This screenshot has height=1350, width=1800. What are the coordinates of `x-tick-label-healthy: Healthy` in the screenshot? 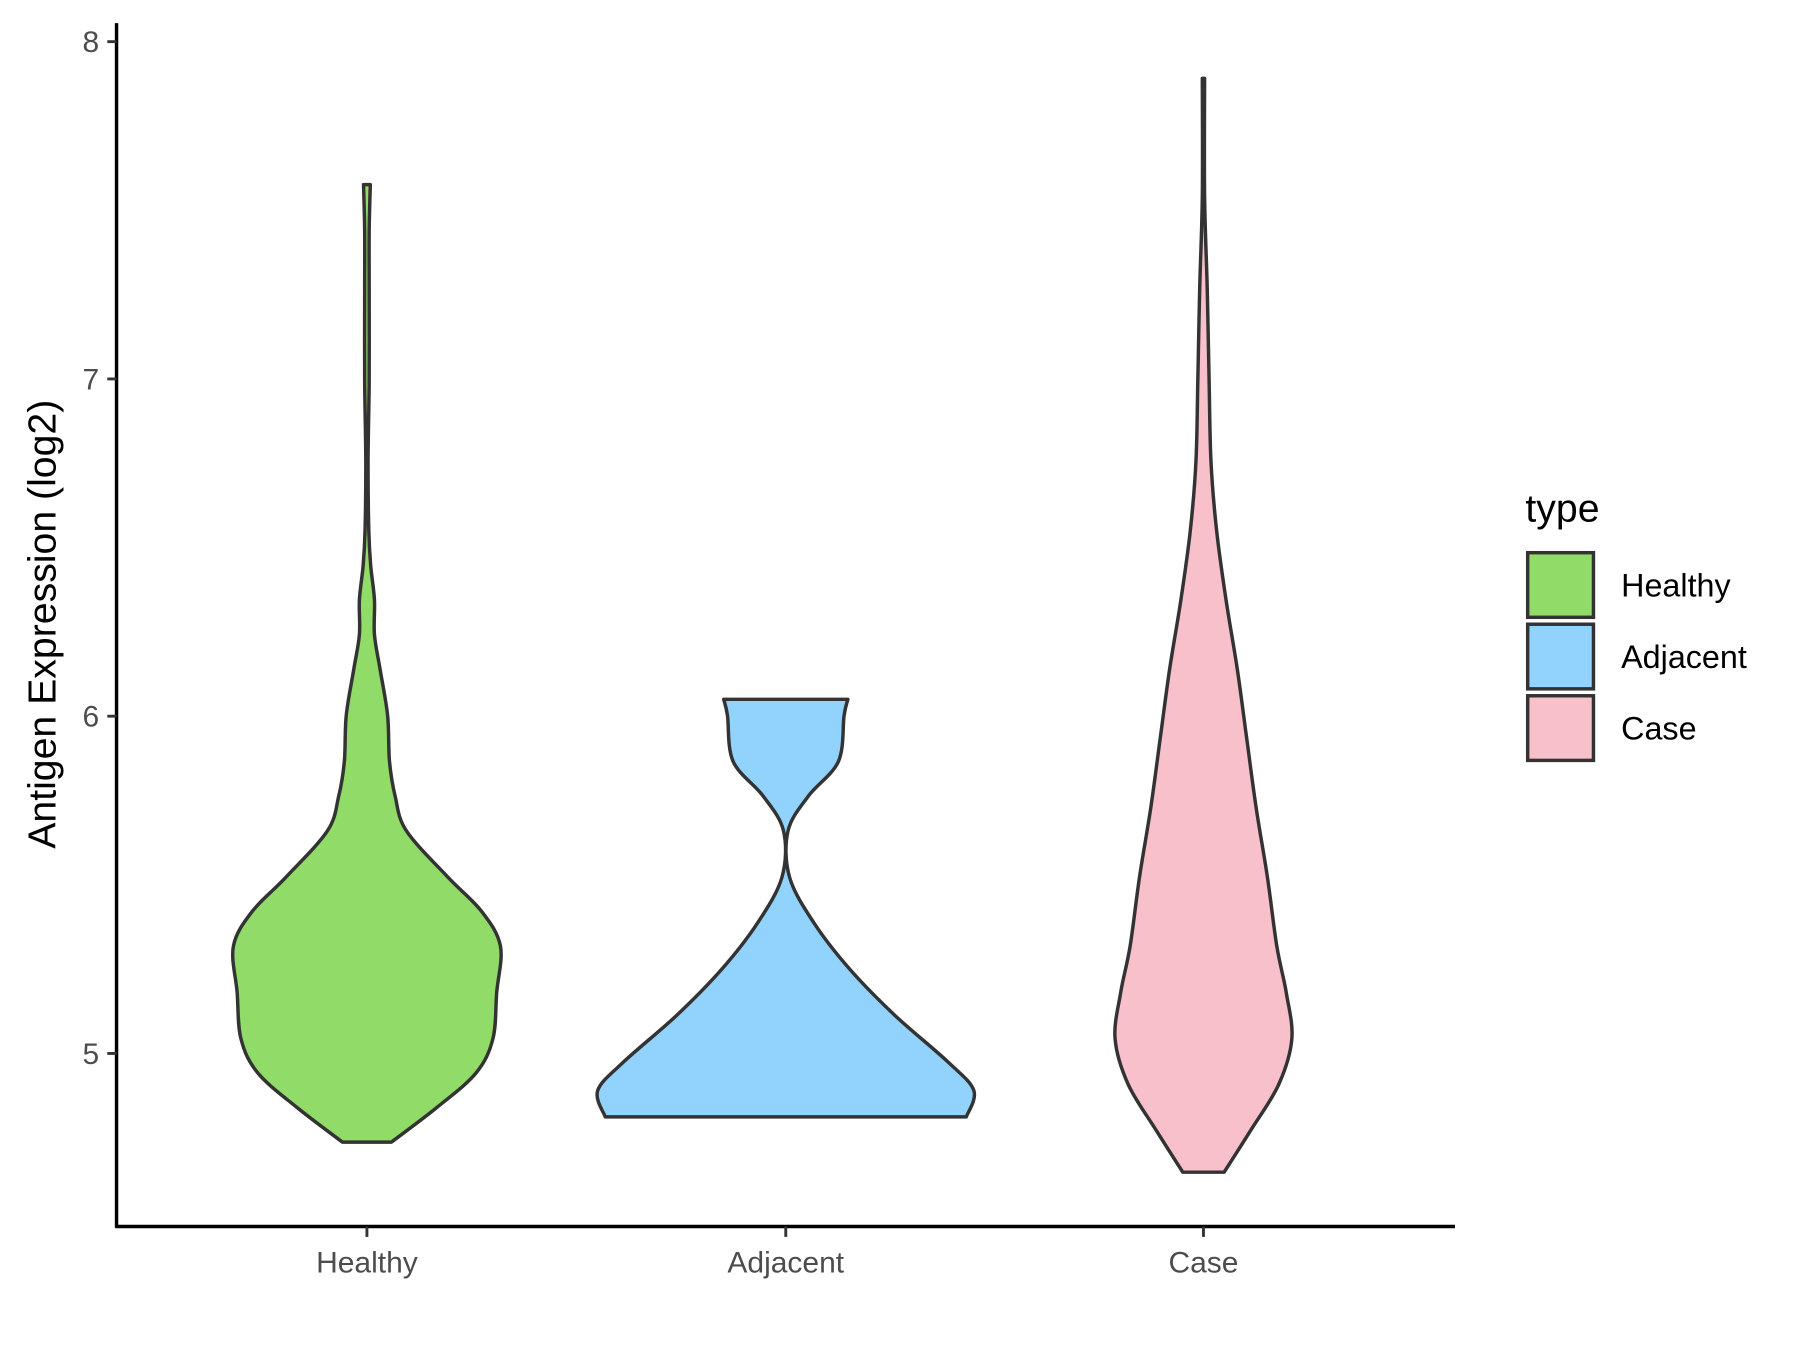 It's located at (367, 1263).